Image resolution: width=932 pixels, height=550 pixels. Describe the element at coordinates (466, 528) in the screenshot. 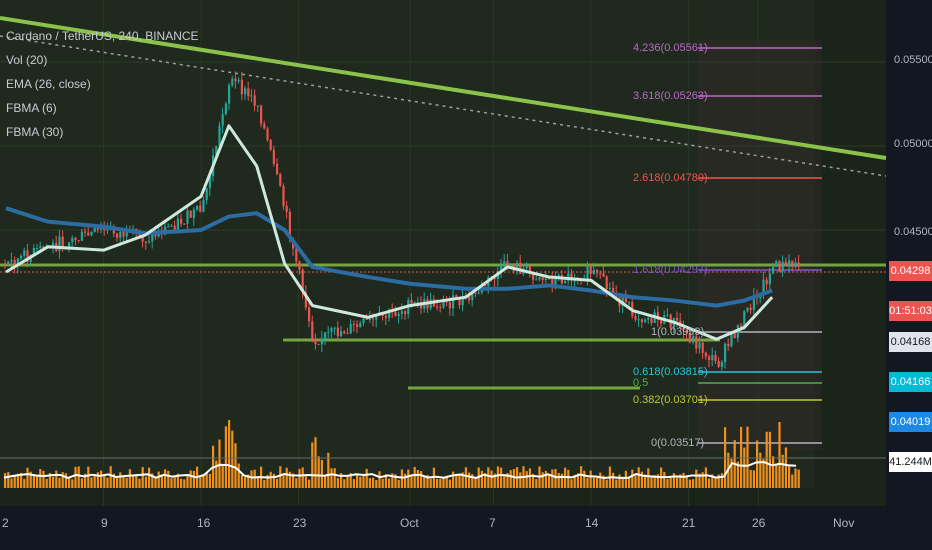

I see `time-axis-background` at that location.